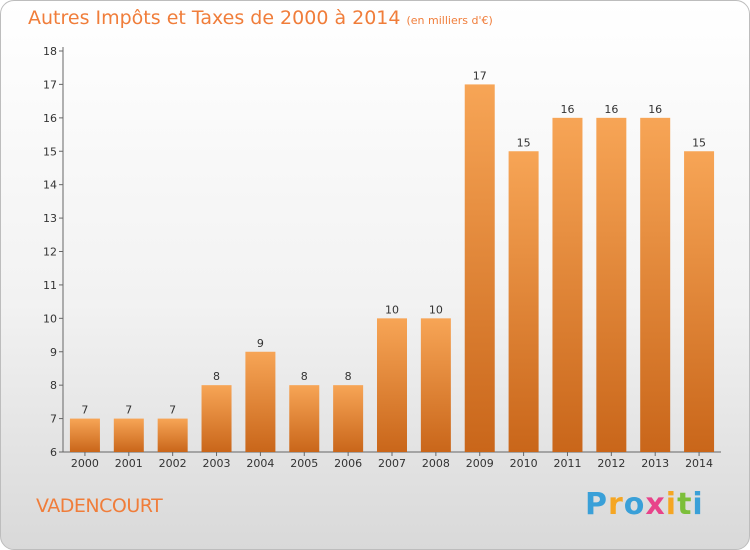 This screenshot has width=750, height=550. What do you see at coordinates (611, 463) in the screenshot?
I see `x-tick-label: 2012` at bounding box center [611, 463].